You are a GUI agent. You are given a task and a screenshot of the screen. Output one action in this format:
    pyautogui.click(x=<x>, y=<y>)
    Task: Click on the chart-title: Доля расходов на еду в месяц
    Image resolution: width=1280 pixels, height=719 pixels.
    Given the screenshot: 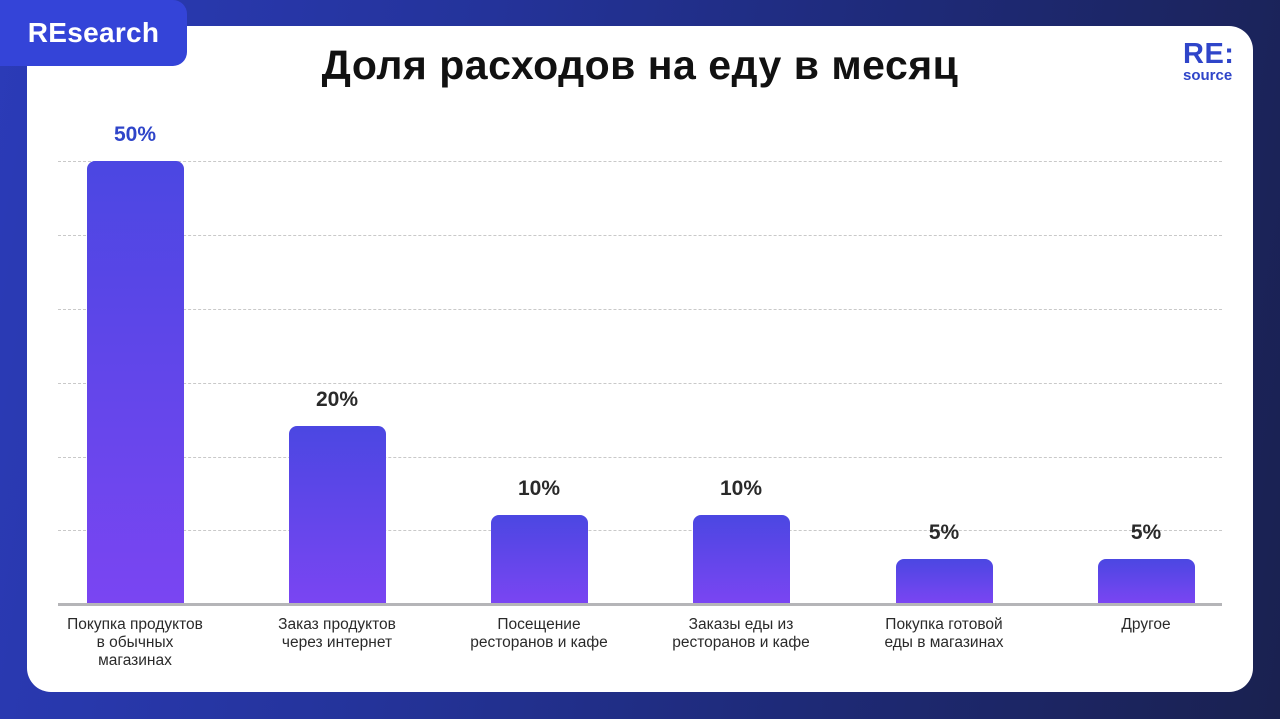 What is the action you would take?
    pyautogui.click(x=640, y=65)
    